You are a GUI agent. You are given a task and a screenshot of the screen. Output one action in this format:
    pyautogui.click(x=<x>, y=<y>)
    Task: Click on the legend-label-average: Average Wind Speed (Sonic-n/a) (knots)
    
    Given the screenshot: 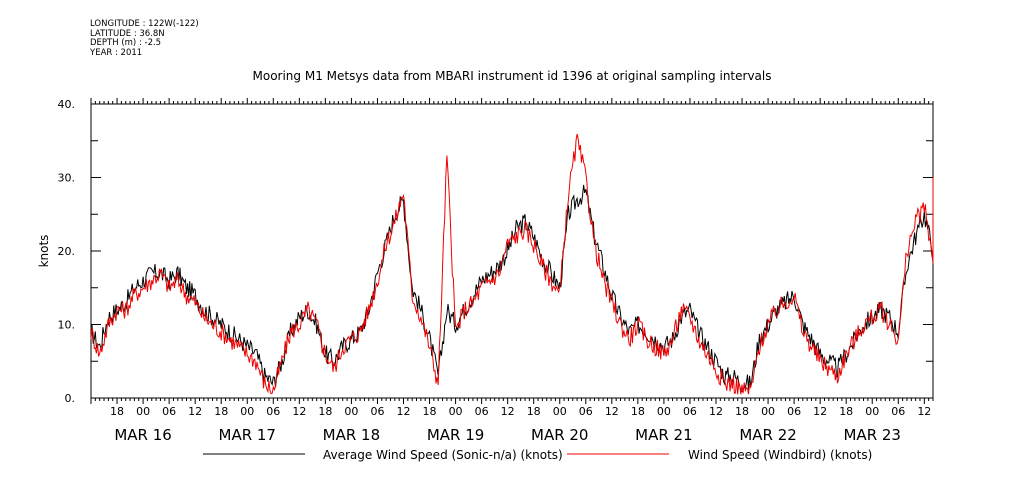 What is the action you would take?
    pyautogui.click(x=443, y=455)
    